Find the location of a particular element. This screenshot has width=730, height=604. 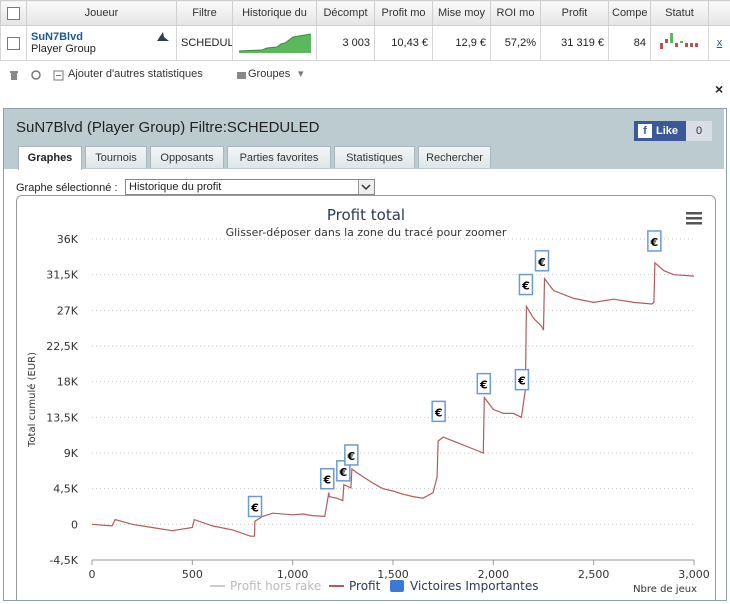

menu-icon is located at coordinates (694, 218).